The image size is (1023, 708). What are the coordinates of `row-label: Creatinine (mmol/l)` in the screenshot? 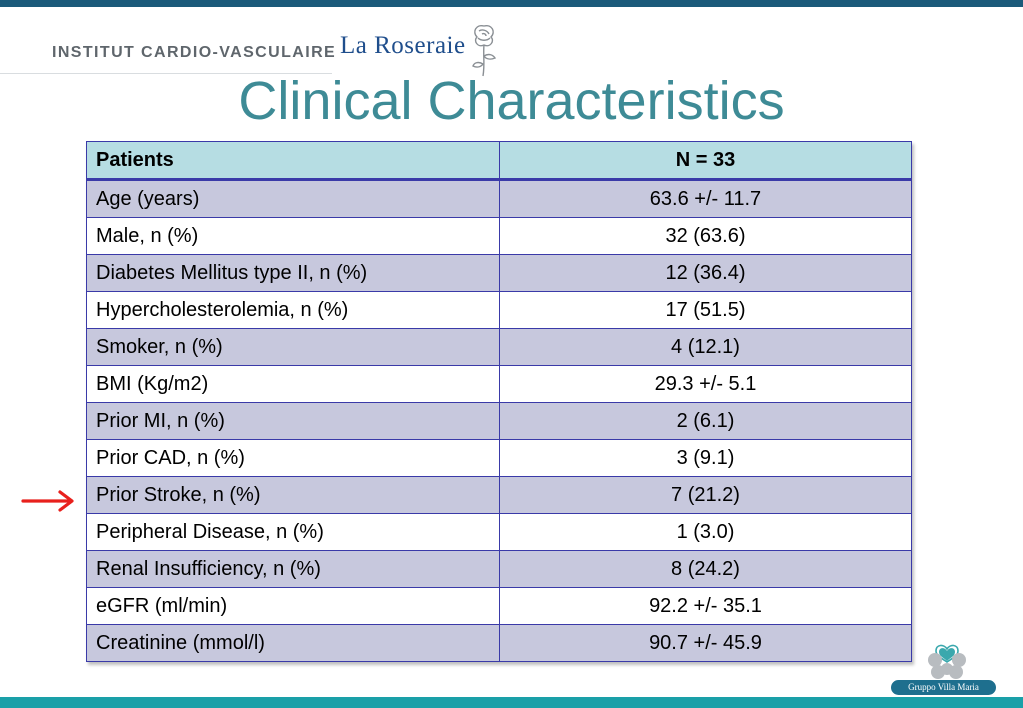 It's located at (293, 643).